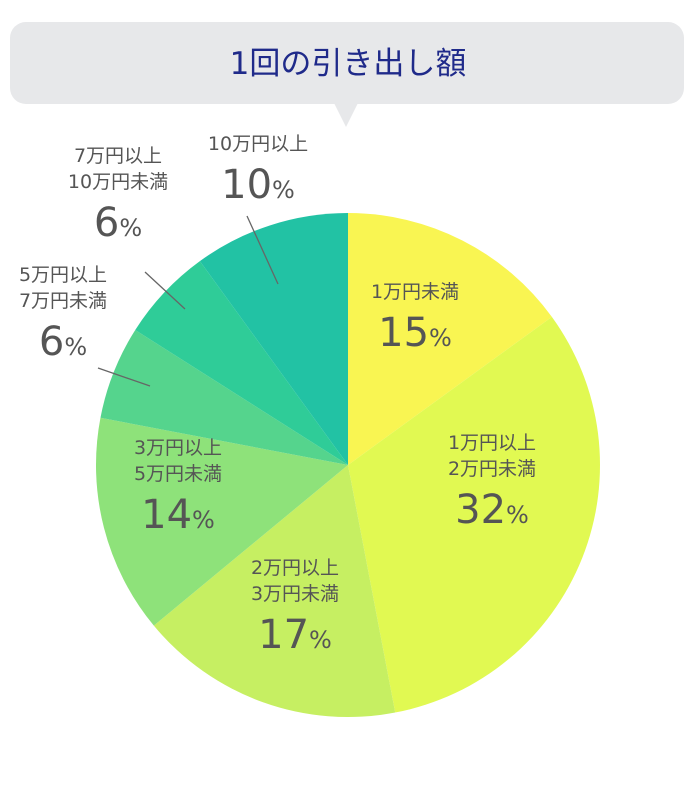  What do you see at coordinates (415, 333) in the screenshot?
I see `slice-value-label: 15%` at bounding box center [415, 333].